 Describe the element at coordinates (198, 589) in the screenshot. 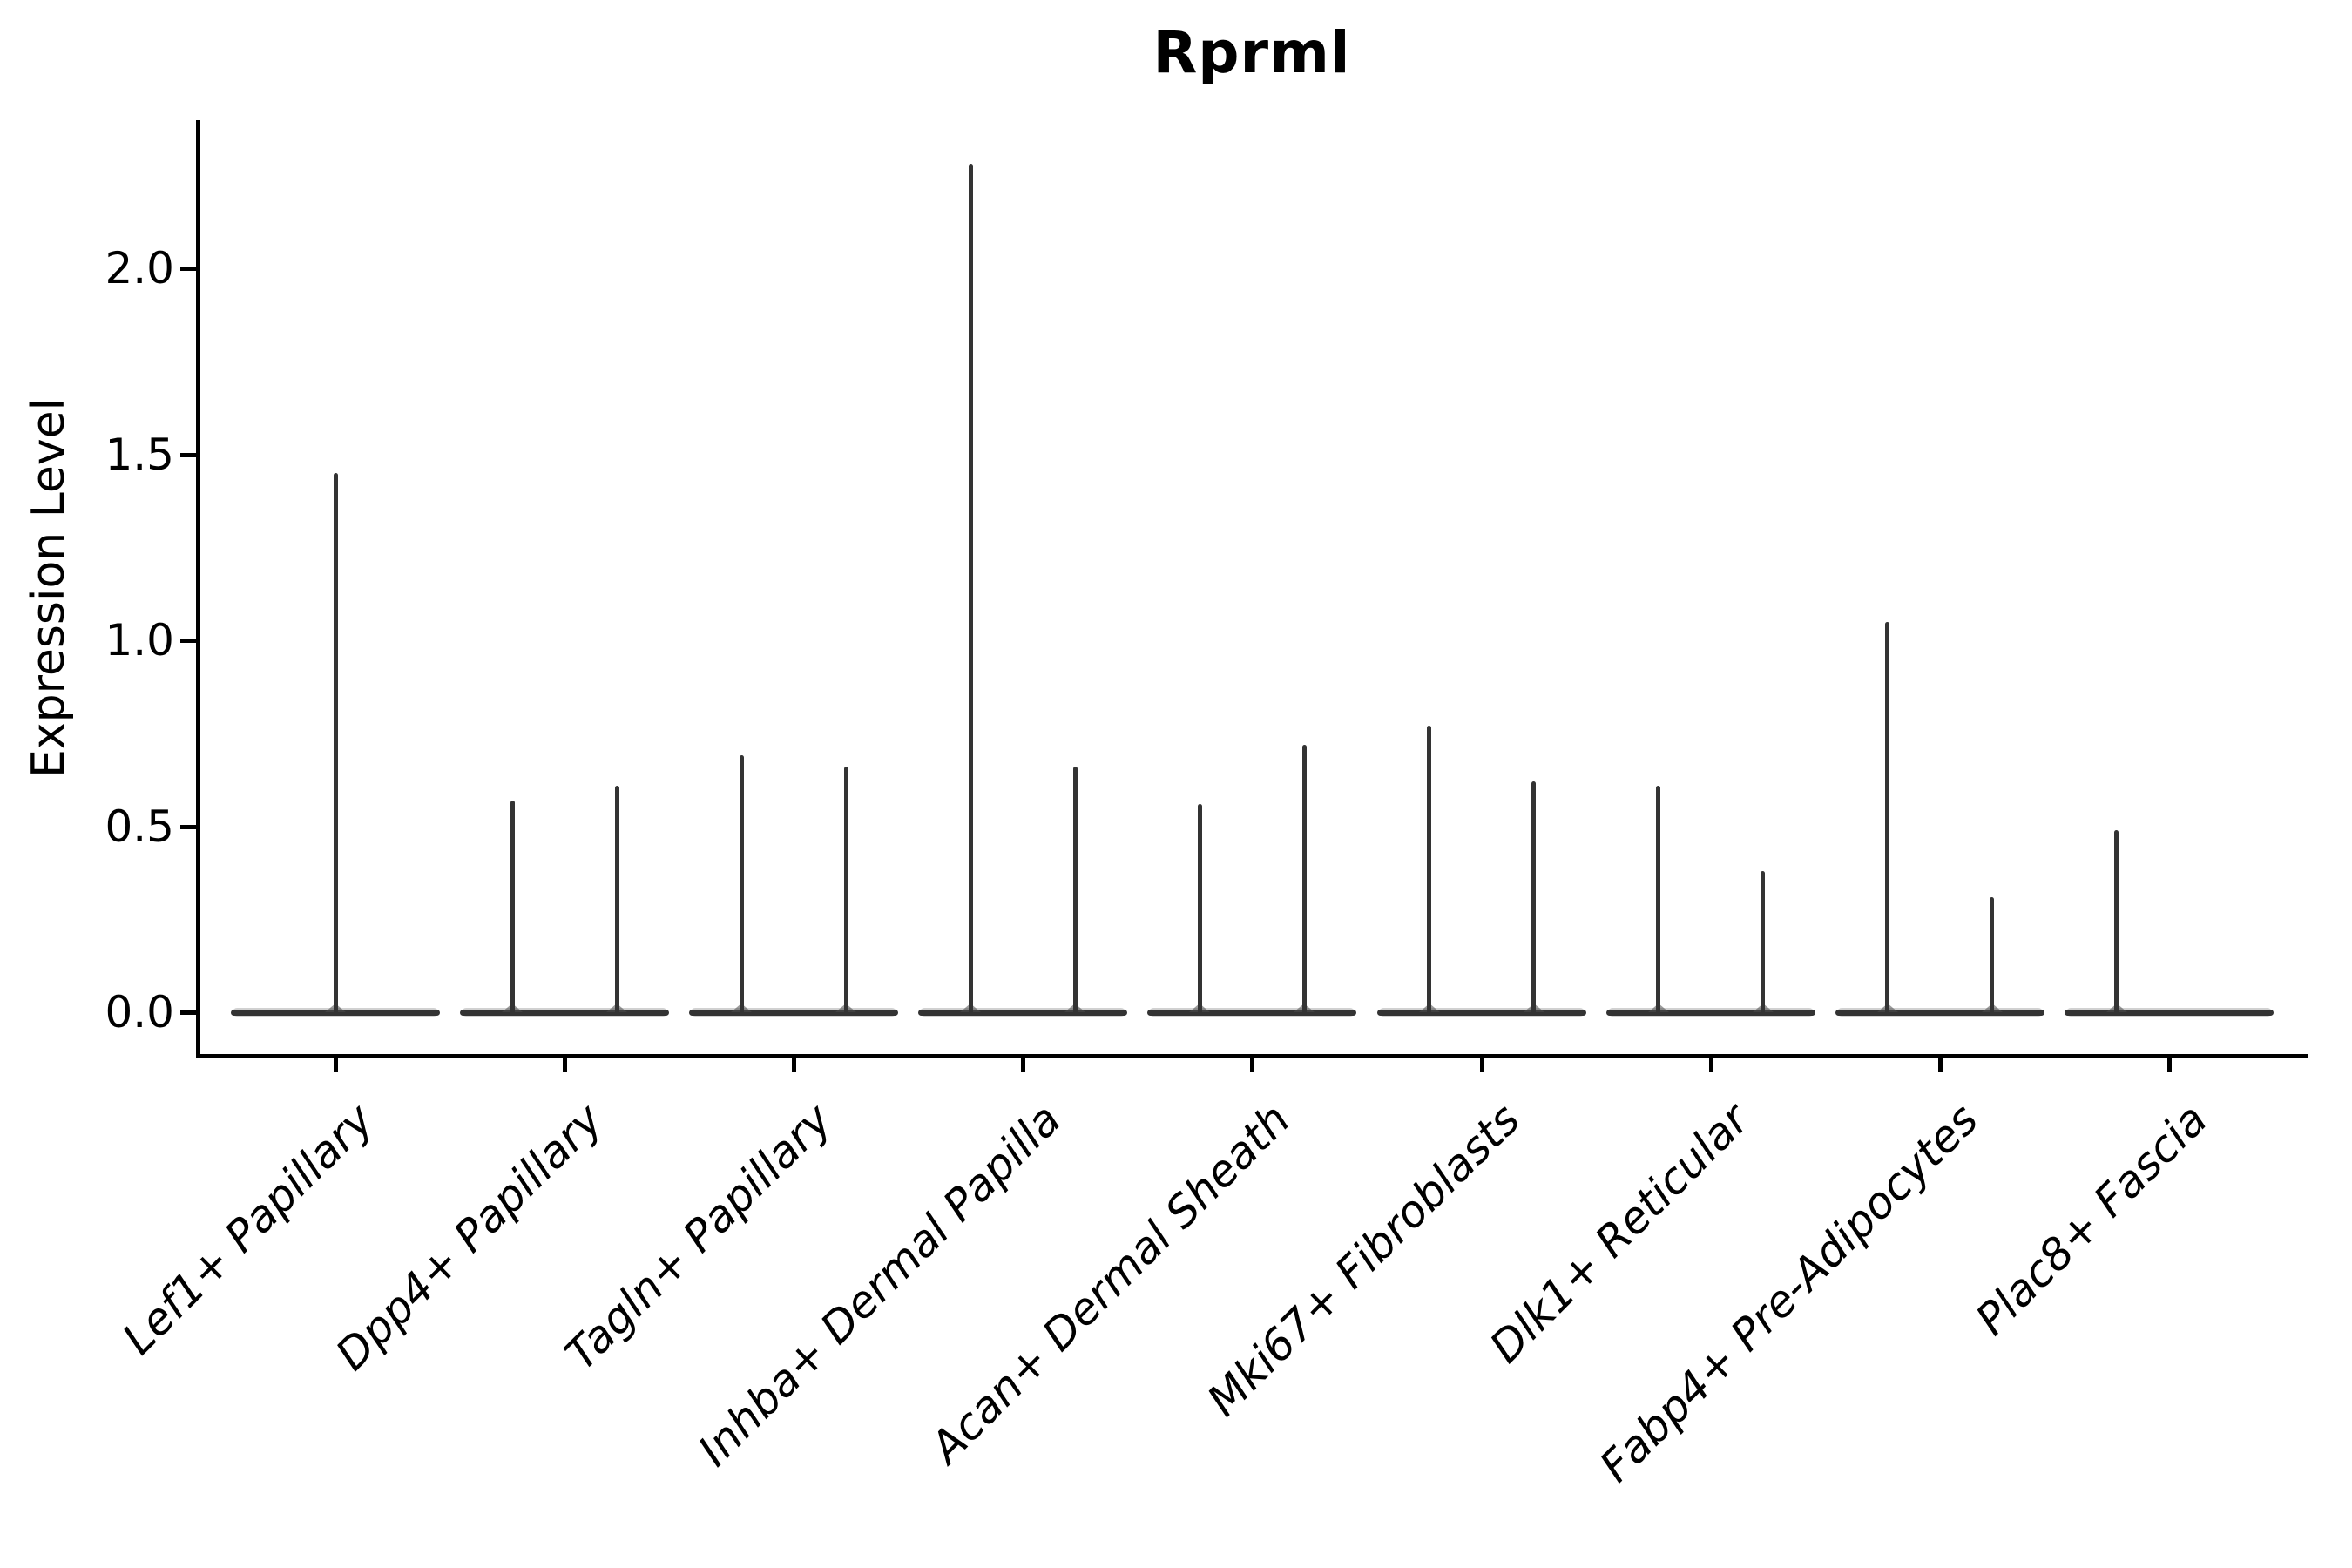

I see `y-axis-spine` at that location.